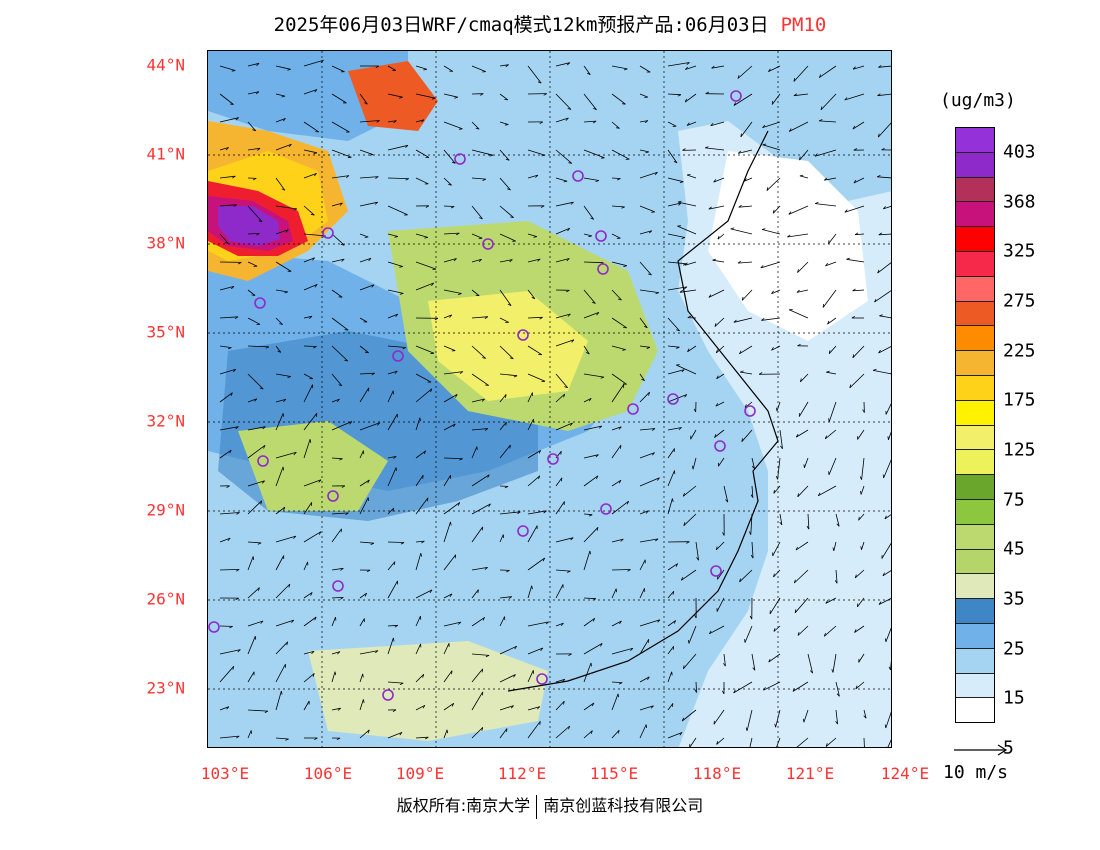 This screenshot has width=1100, height=850. Describe the element at coordinates (614, 773) in the screenshot. I see `lon-label: 115°E` at that location.